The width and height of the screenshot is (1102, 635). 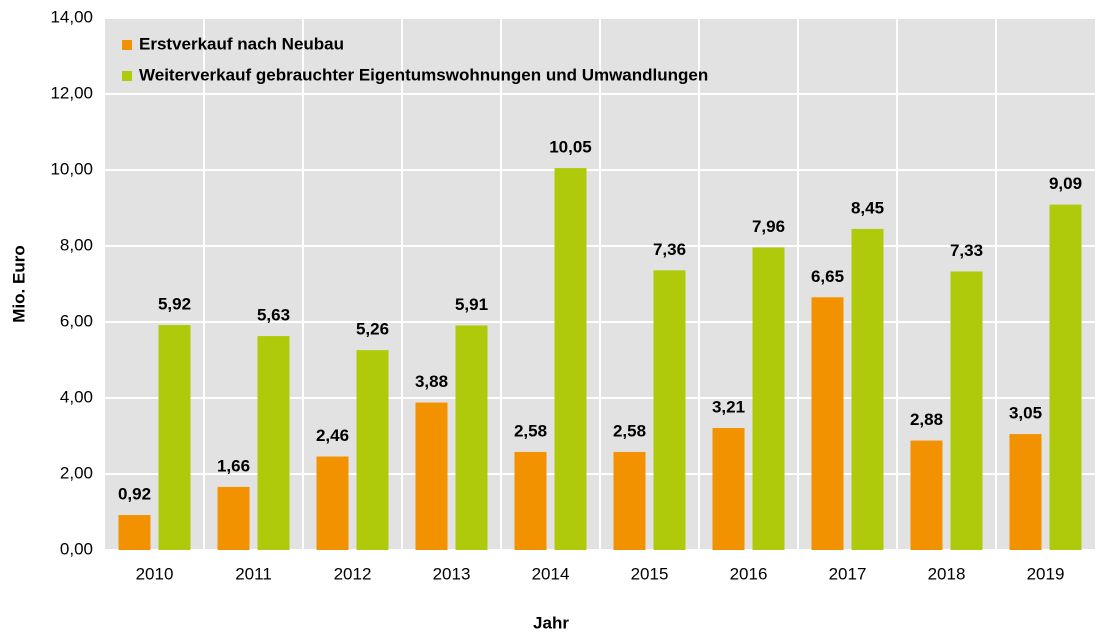 I want to click on x-tick-label: 2011, so click(x=253, y=573).